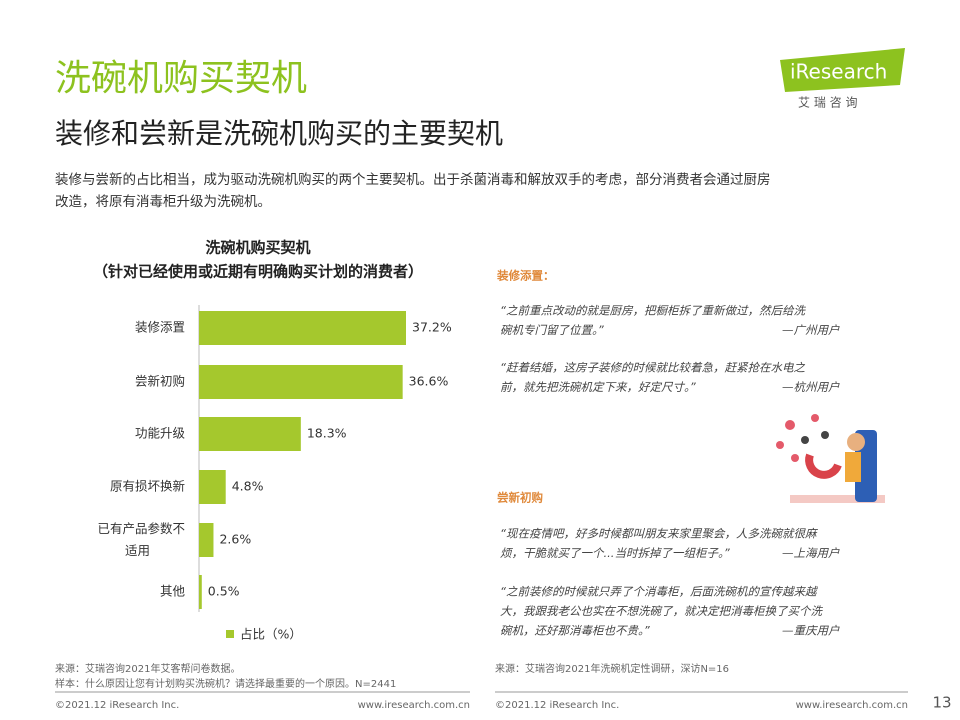 This screenshot has height=720, width=960. I want to click on section-heading: 装修添置：, so click(525, 276).